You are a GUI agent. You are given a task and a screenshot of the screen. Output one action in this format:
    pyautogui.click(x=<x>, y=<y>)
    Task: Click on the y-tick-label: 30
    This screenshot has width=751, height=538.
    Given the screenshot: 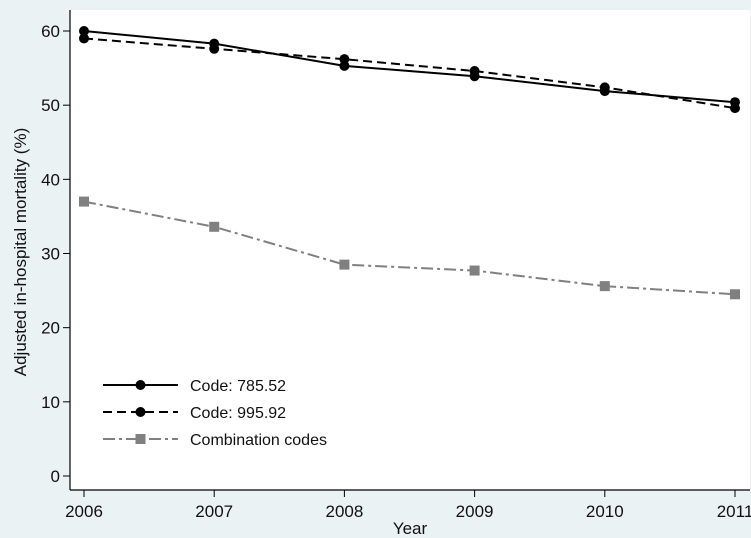 What is the action you would take?
    pyautogui.click(x=50, y=254)
    